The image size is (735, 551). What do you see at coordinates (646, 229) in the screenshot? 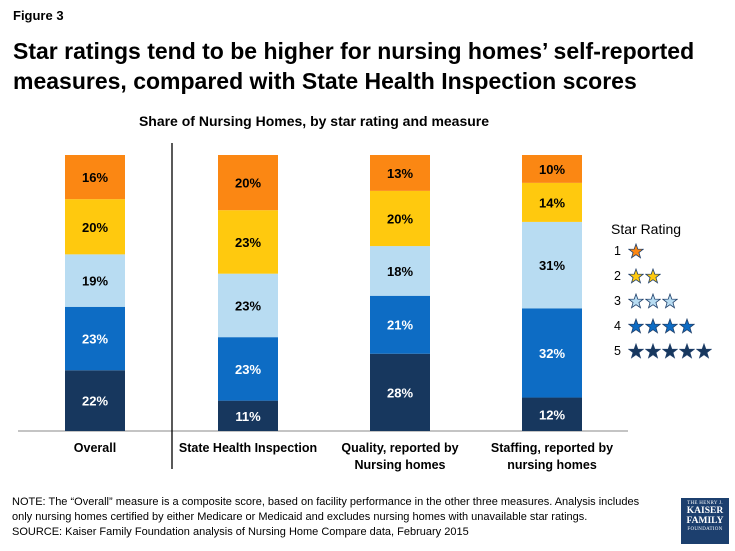
I see `legend-title: Star Rating` at bounding box center [646, 229].